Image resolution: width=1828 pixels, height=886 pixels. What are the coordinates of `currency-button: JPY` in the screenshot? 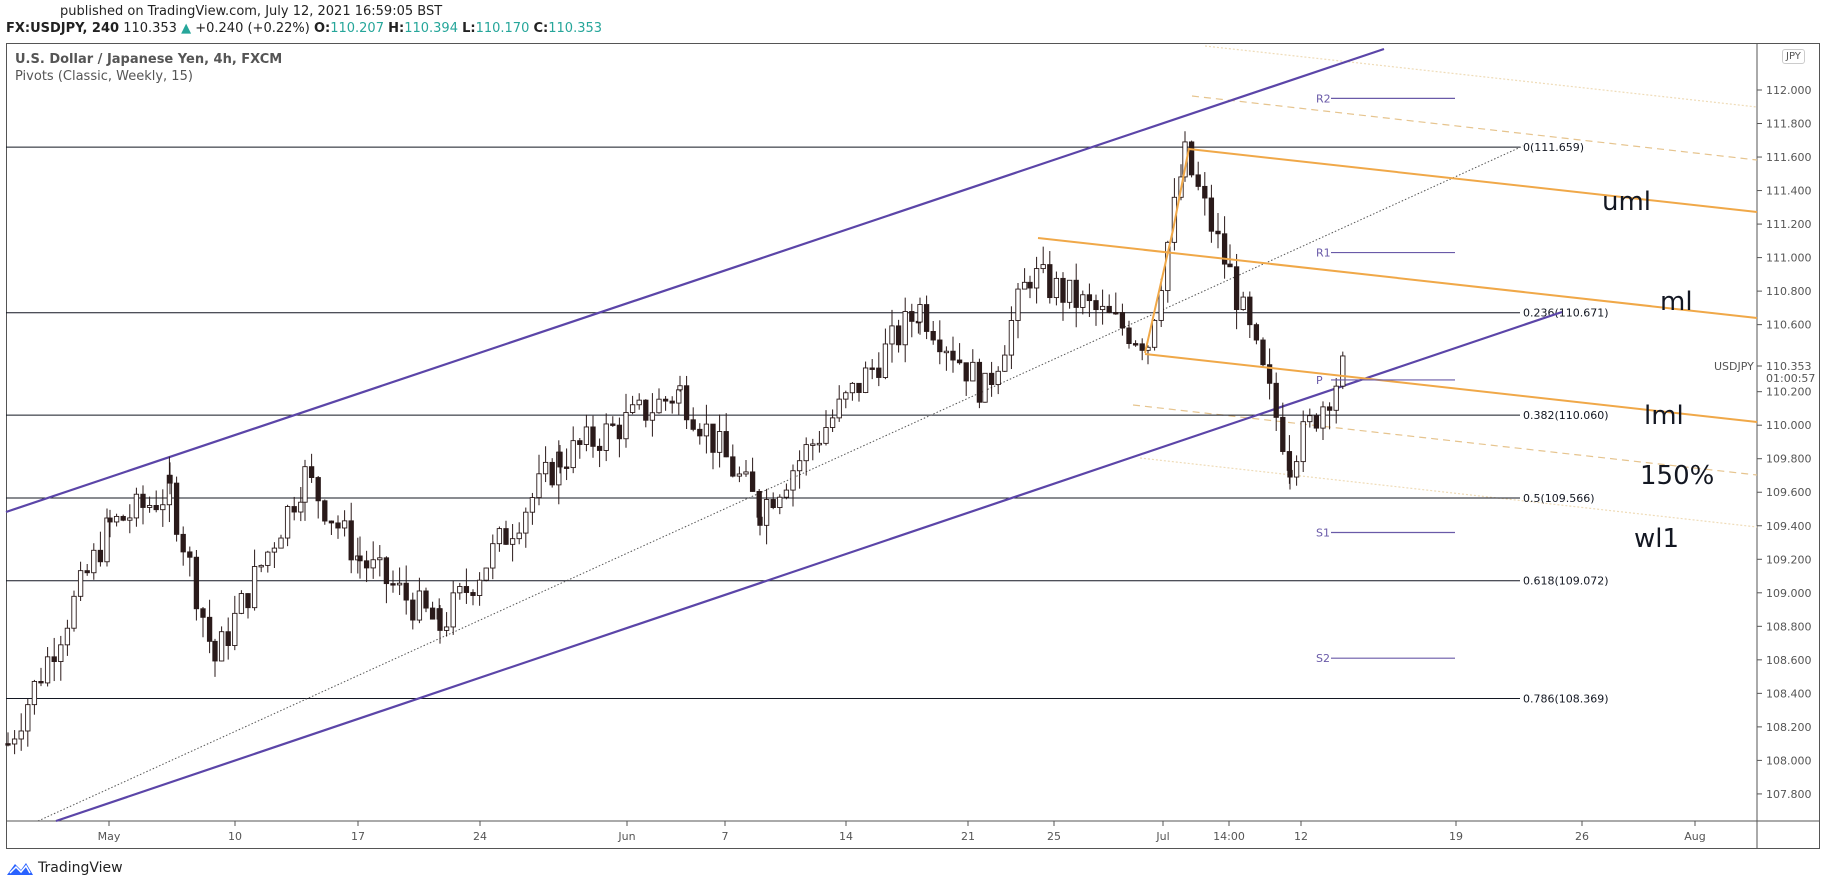 It's located at (1793, 56).